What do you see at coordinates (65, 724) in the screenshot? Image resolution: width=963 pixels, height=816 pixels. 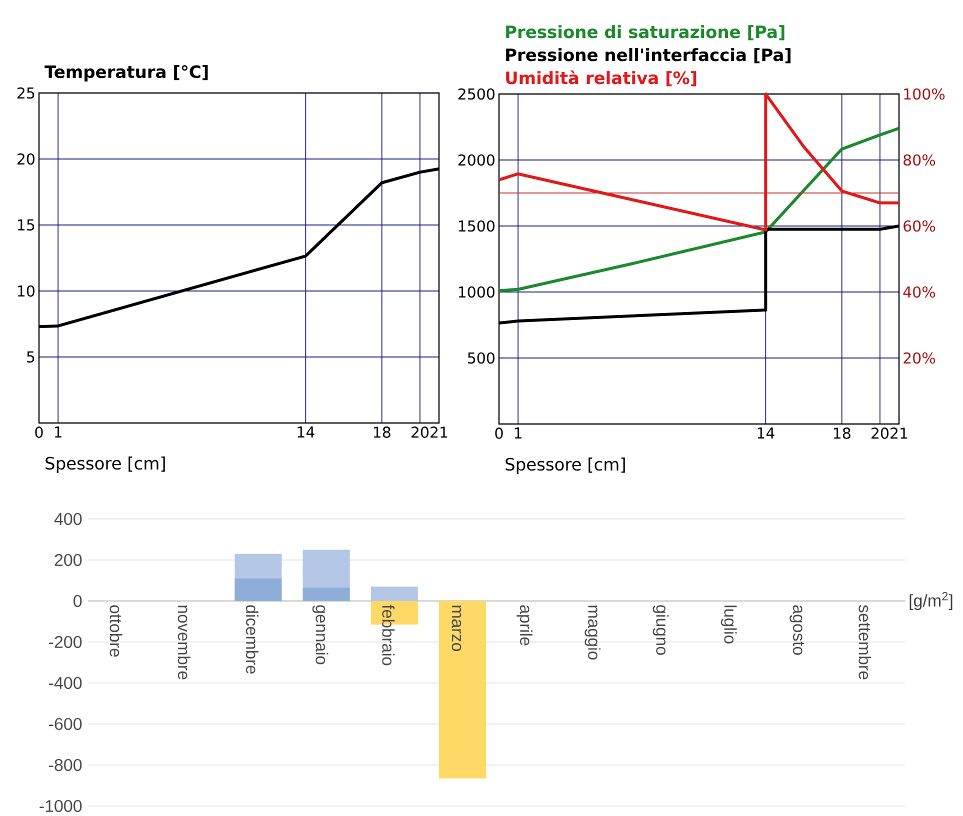 I see `y-tick-label: -600` at bounding box center [65, 724].